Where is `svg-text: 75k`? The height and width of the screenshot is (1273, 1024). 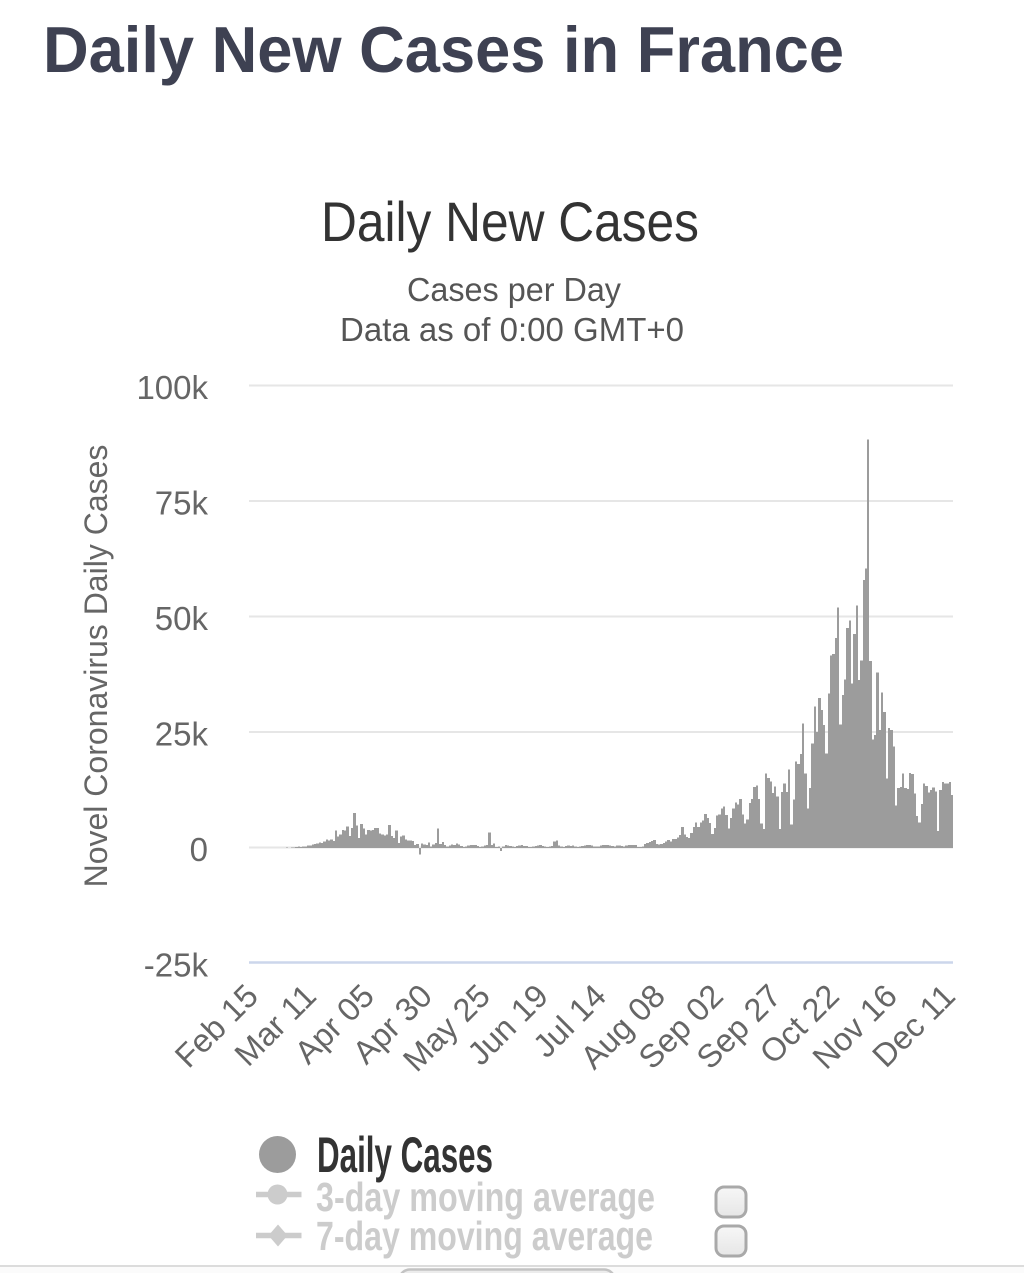 svg-text: 75k is located at coordinates (182, 503).